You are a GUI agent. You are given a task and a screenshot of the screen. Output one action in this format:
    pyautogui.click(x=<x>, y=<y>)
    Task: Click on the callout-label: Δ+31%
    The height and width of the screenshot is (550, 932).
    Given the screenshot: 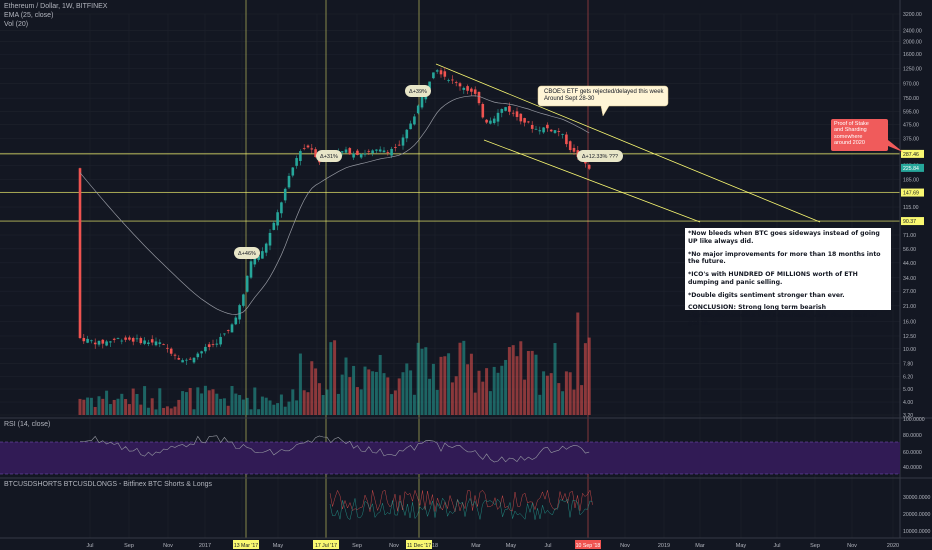 What is the action you would take?
    pyautogui.click(x=329, y=157)
    